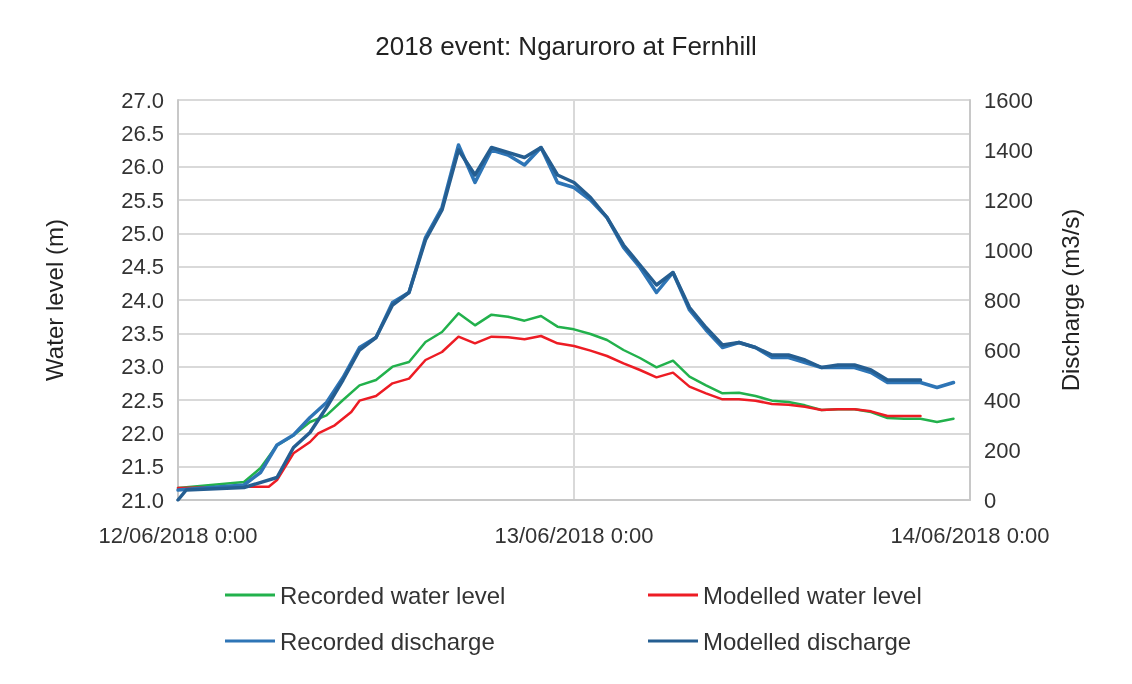 The width and height of the screenshot is (1132, 684). I want to click on legend-label: Modelled discharge, so click(807, 641).